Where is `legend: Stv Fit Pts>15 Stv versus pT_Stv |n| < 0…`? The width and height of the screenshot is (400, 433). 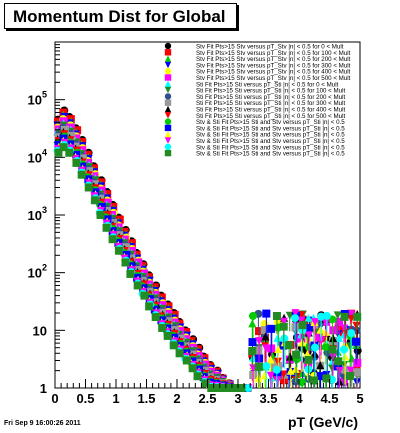 legend: Stv Fit Pts>15 Stv versus pT_Stv |n| < 0… is located at coordinates (257, 100).